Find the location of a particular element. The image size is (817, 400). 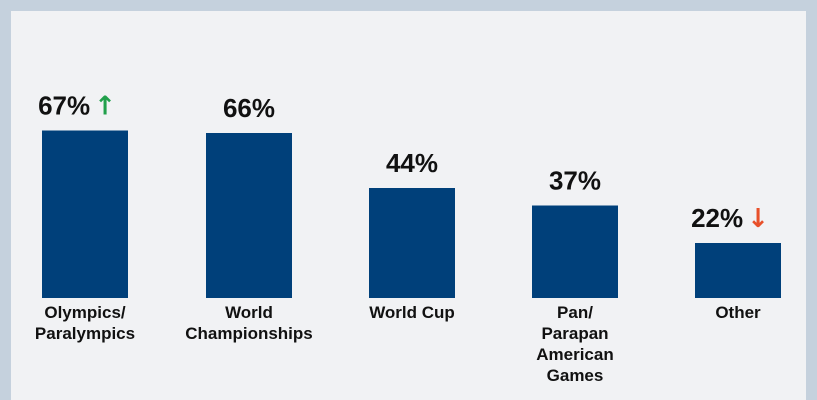

trend-down-arrow-icon: ↓ is located at coordinates (758, 219).